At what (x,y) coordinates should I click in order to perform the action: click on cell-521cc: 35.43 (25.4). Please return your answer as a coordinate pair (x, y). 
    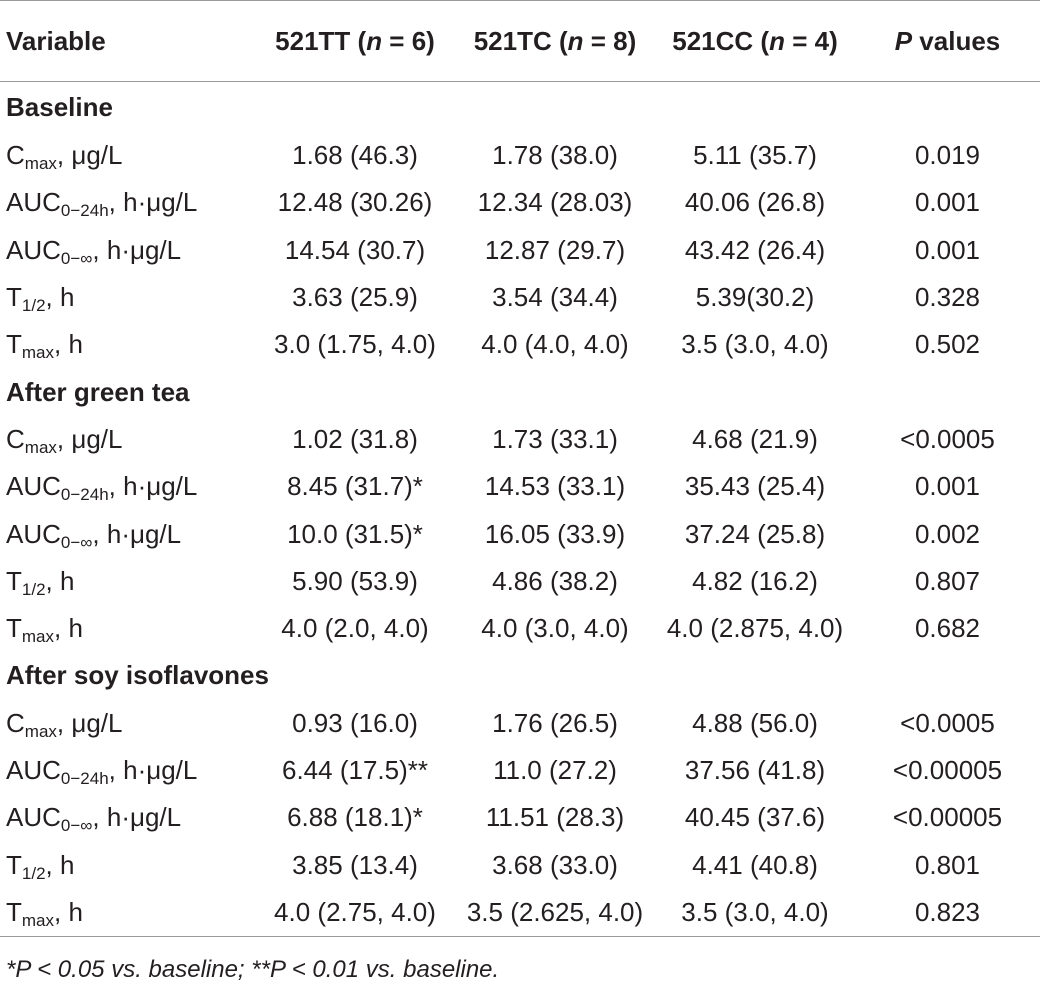
    Looking at the image, I should click on (755, 486).